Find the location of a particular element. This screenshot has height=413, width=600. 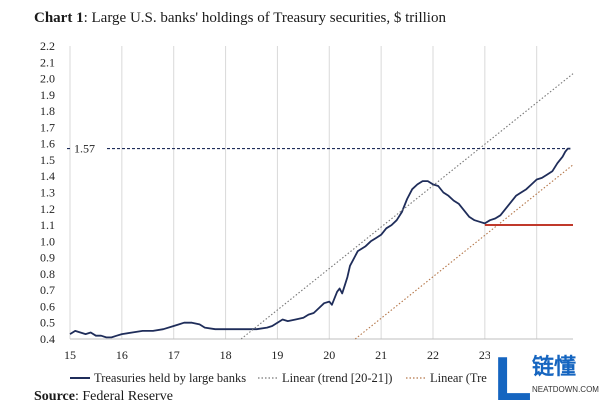

x-tick-label: 20 is located at coordinates (329, 355).